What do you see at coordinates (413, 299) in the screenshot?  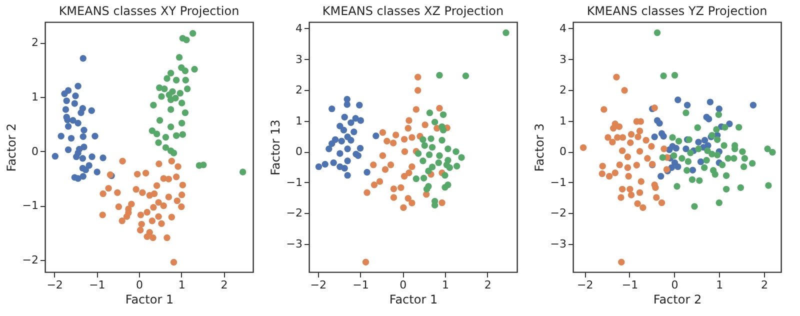 I see `x-axis-title: Factor 1` at bounding box center [413, 299].